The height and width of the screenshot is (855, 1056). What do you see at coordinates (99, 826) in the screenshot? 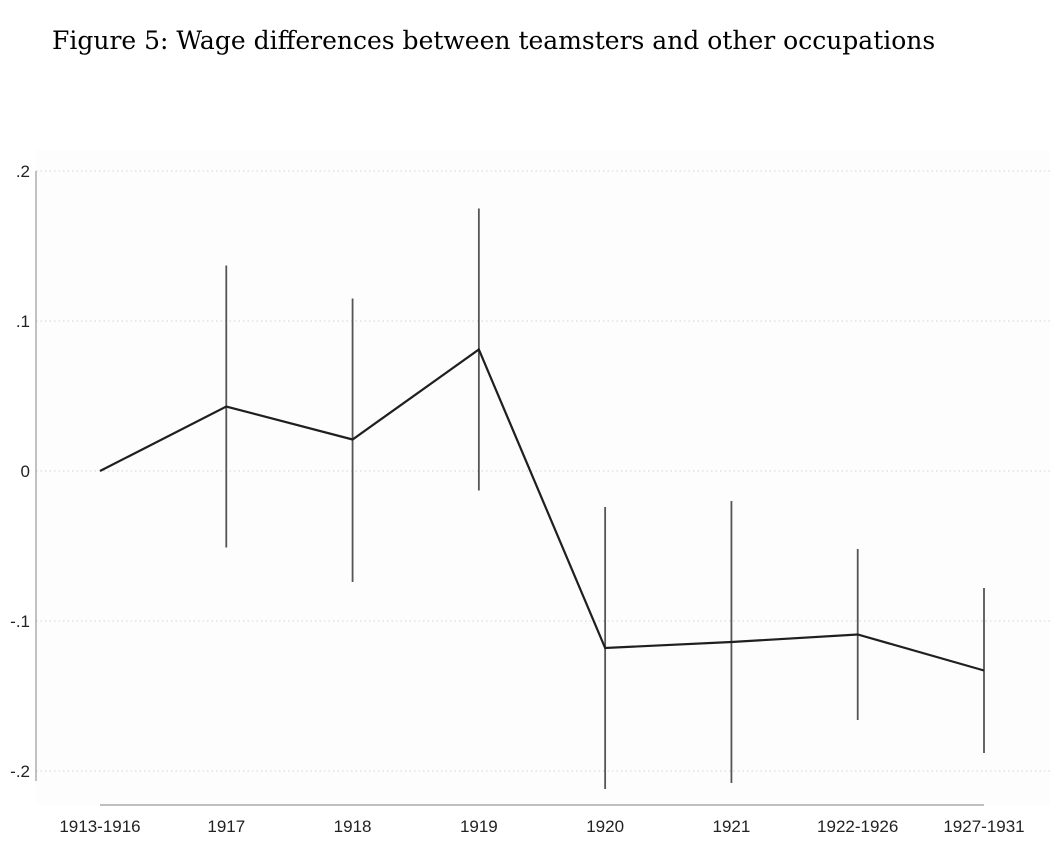
I see `x-tick-label: 1913-1916` at bounding box center [99, 826].